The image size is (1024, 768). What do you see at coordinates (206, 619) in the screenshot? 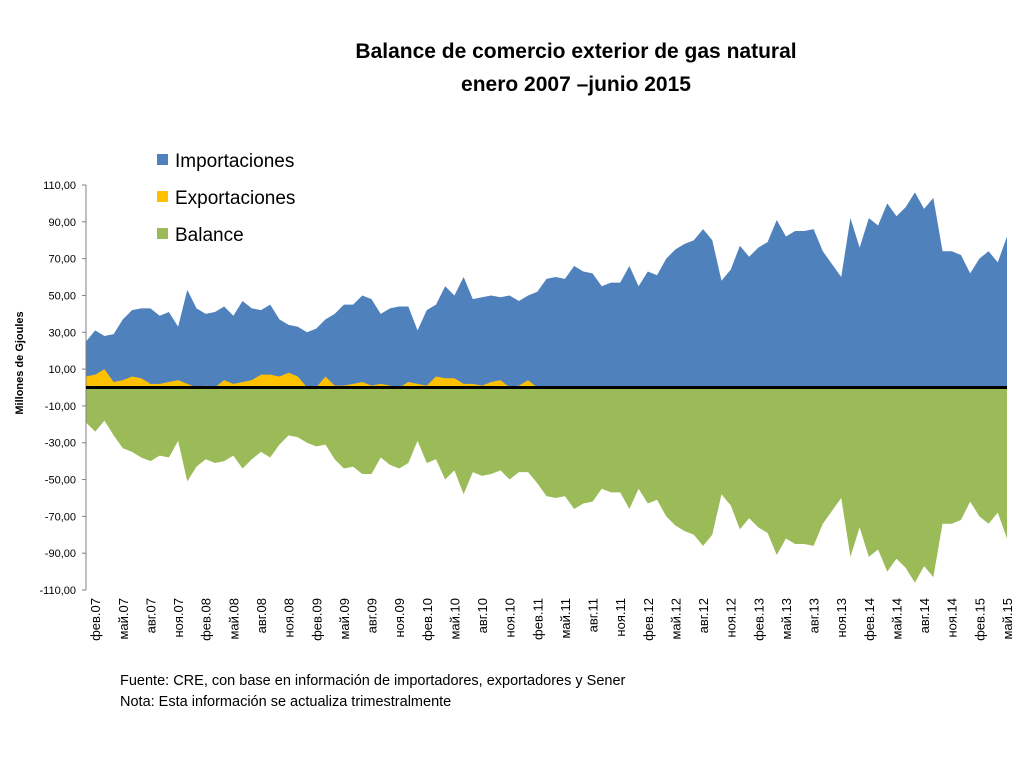
I see `x-tick-label: фев.08` at bounding box center [206, 619].